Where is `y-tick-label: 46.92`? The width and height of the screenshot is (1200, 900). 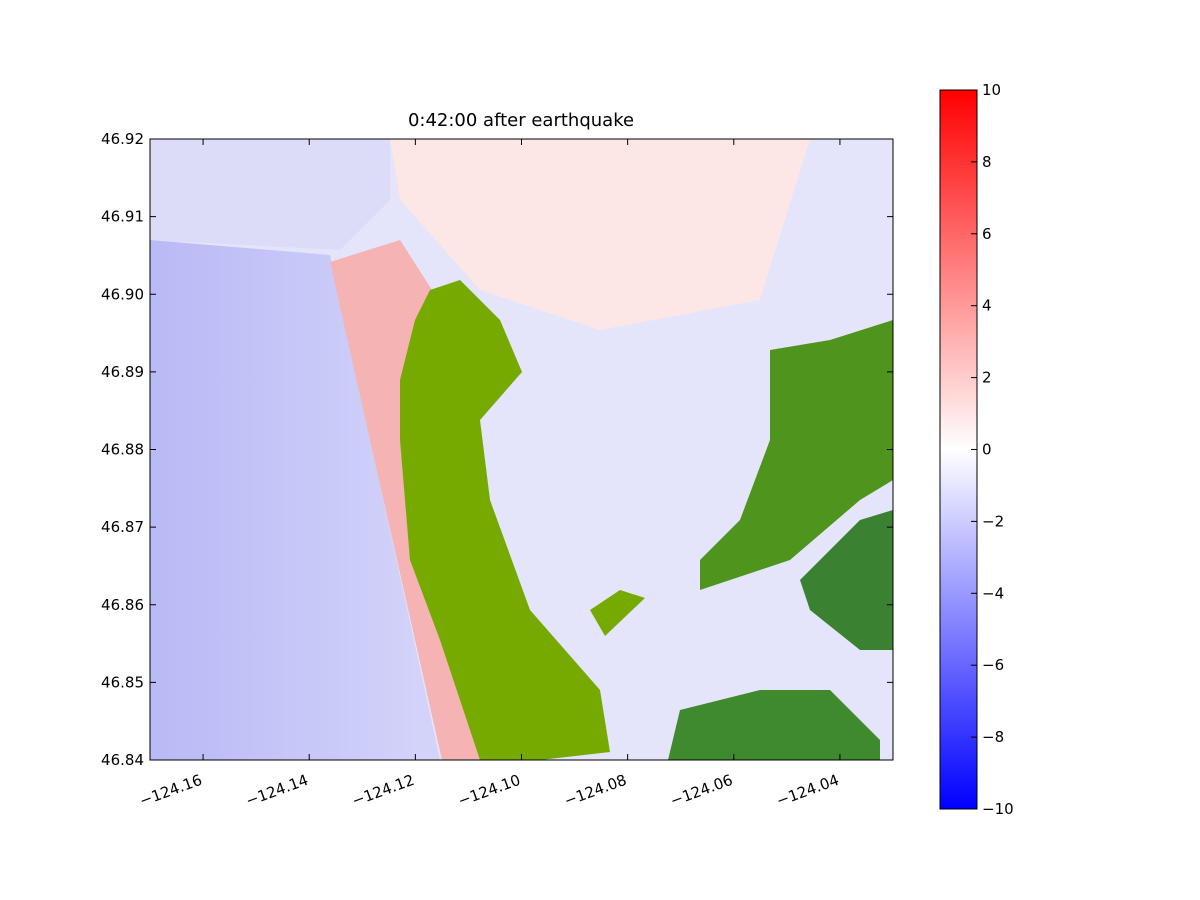 y-tick-label: 46.92 is located at coordinates (122, 139).